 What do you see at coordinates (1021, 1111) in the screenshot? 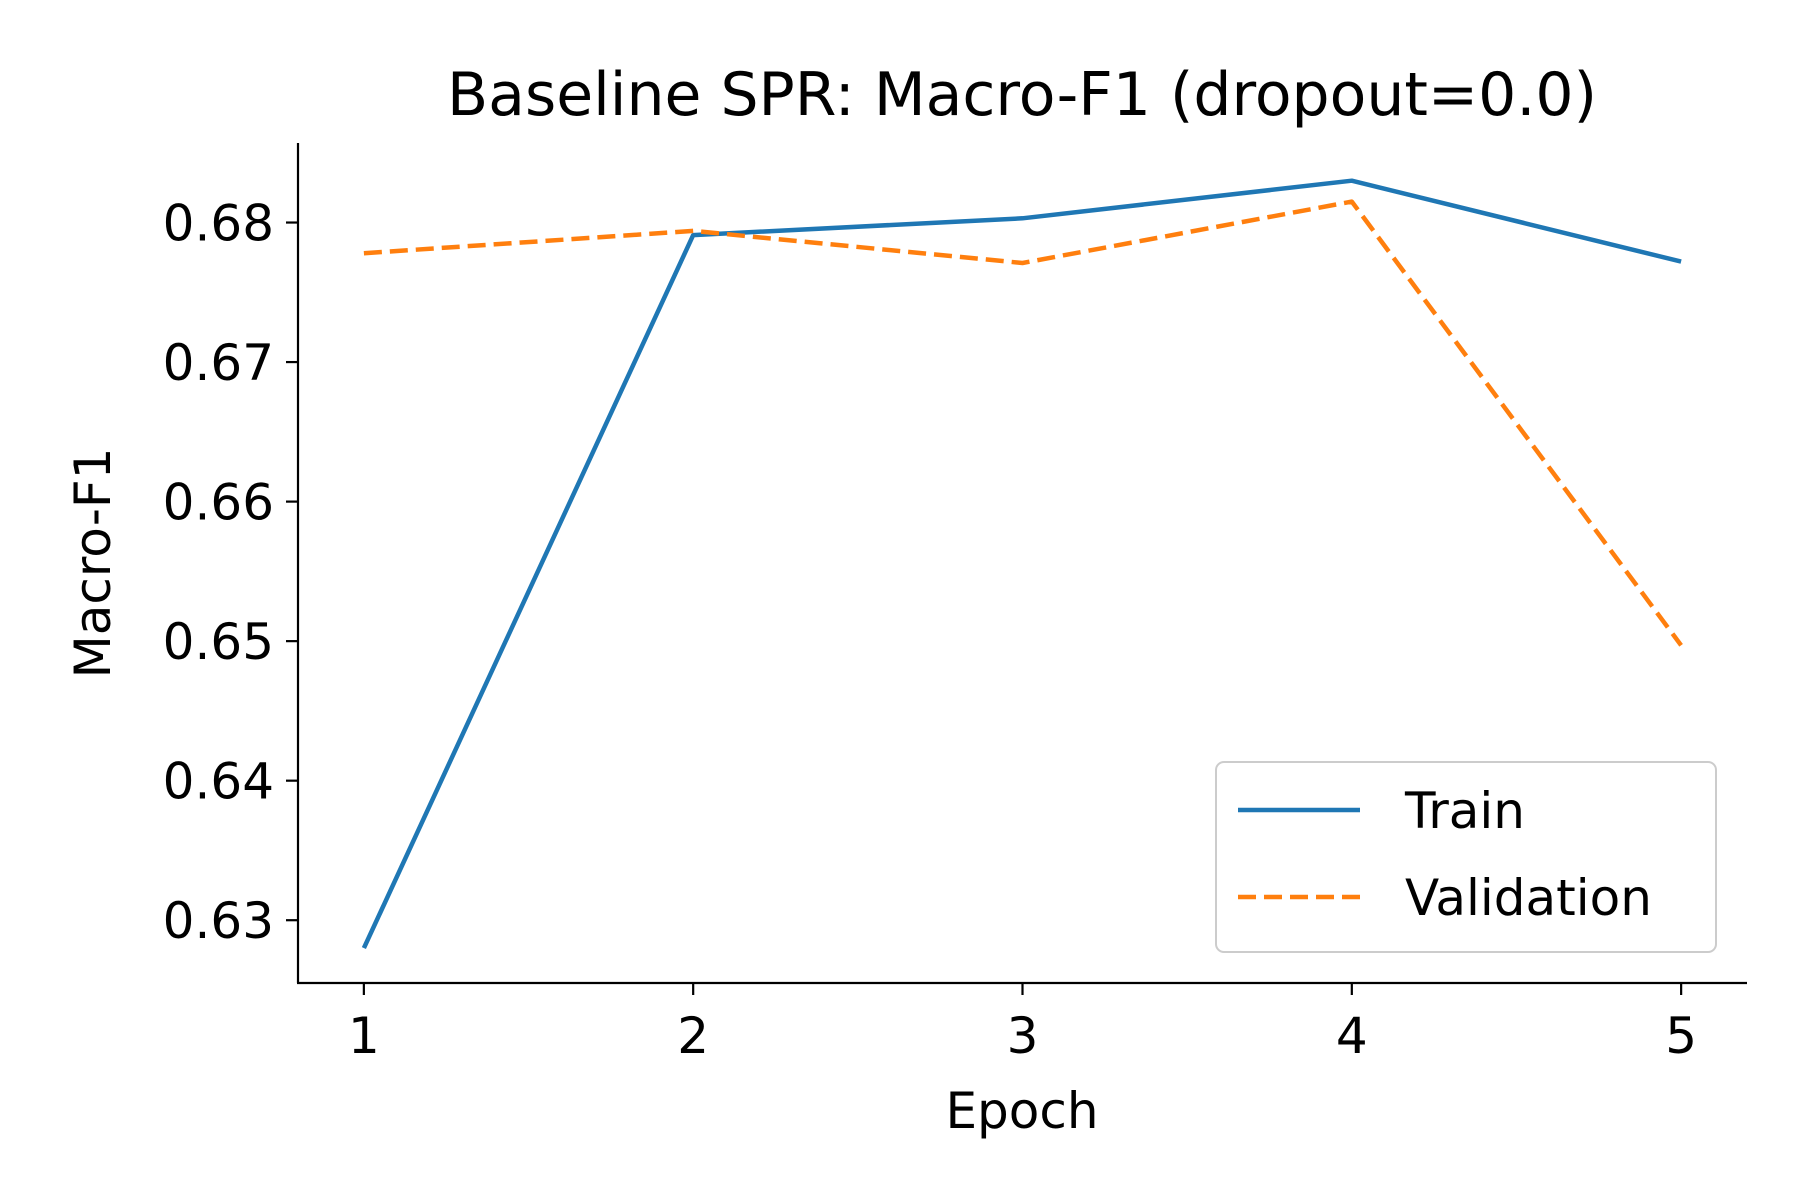
I see `x-axis-label: Epoch` at bounding box center [1021, 1111].